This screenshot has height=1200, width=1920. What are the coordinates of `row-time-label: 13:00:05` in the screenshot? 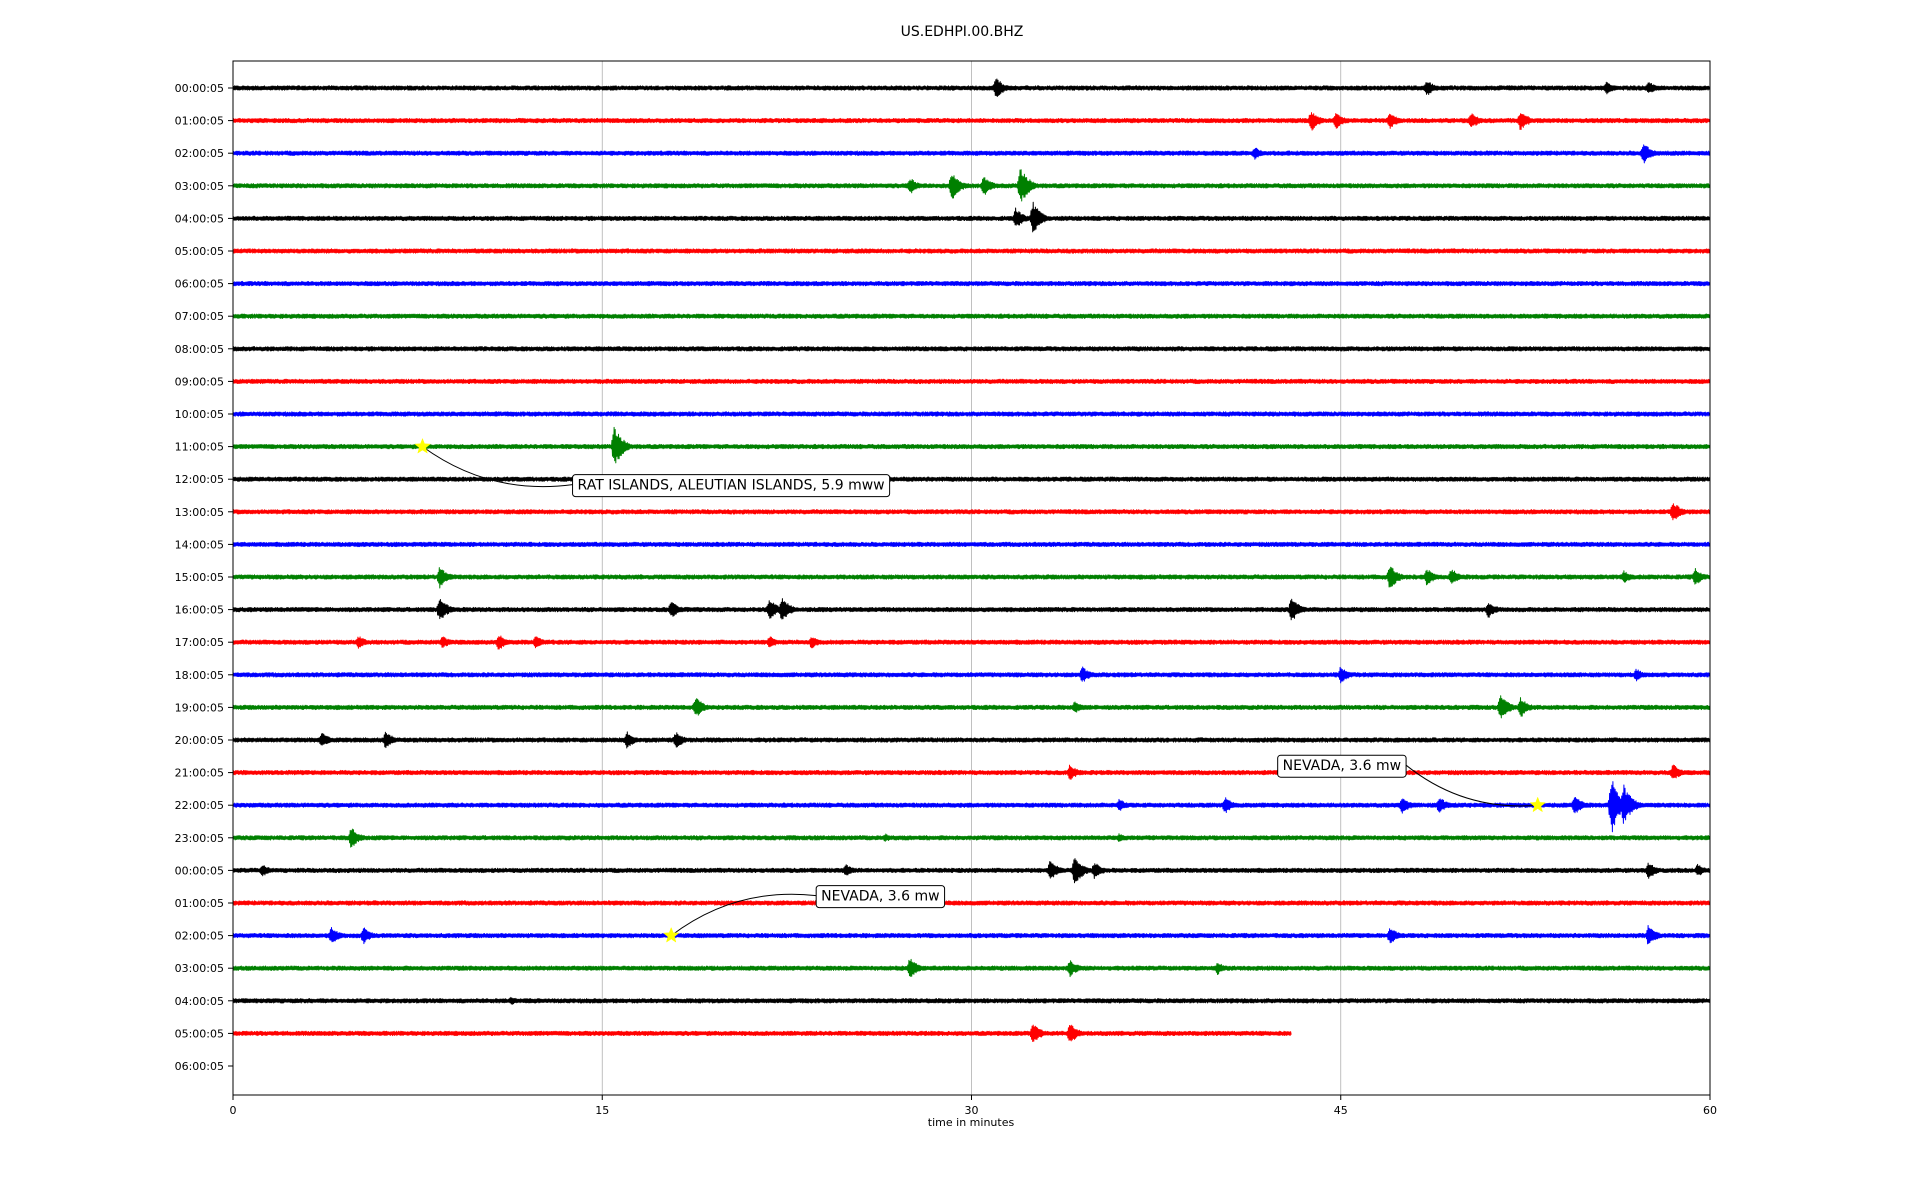 It's located at (199, 512).